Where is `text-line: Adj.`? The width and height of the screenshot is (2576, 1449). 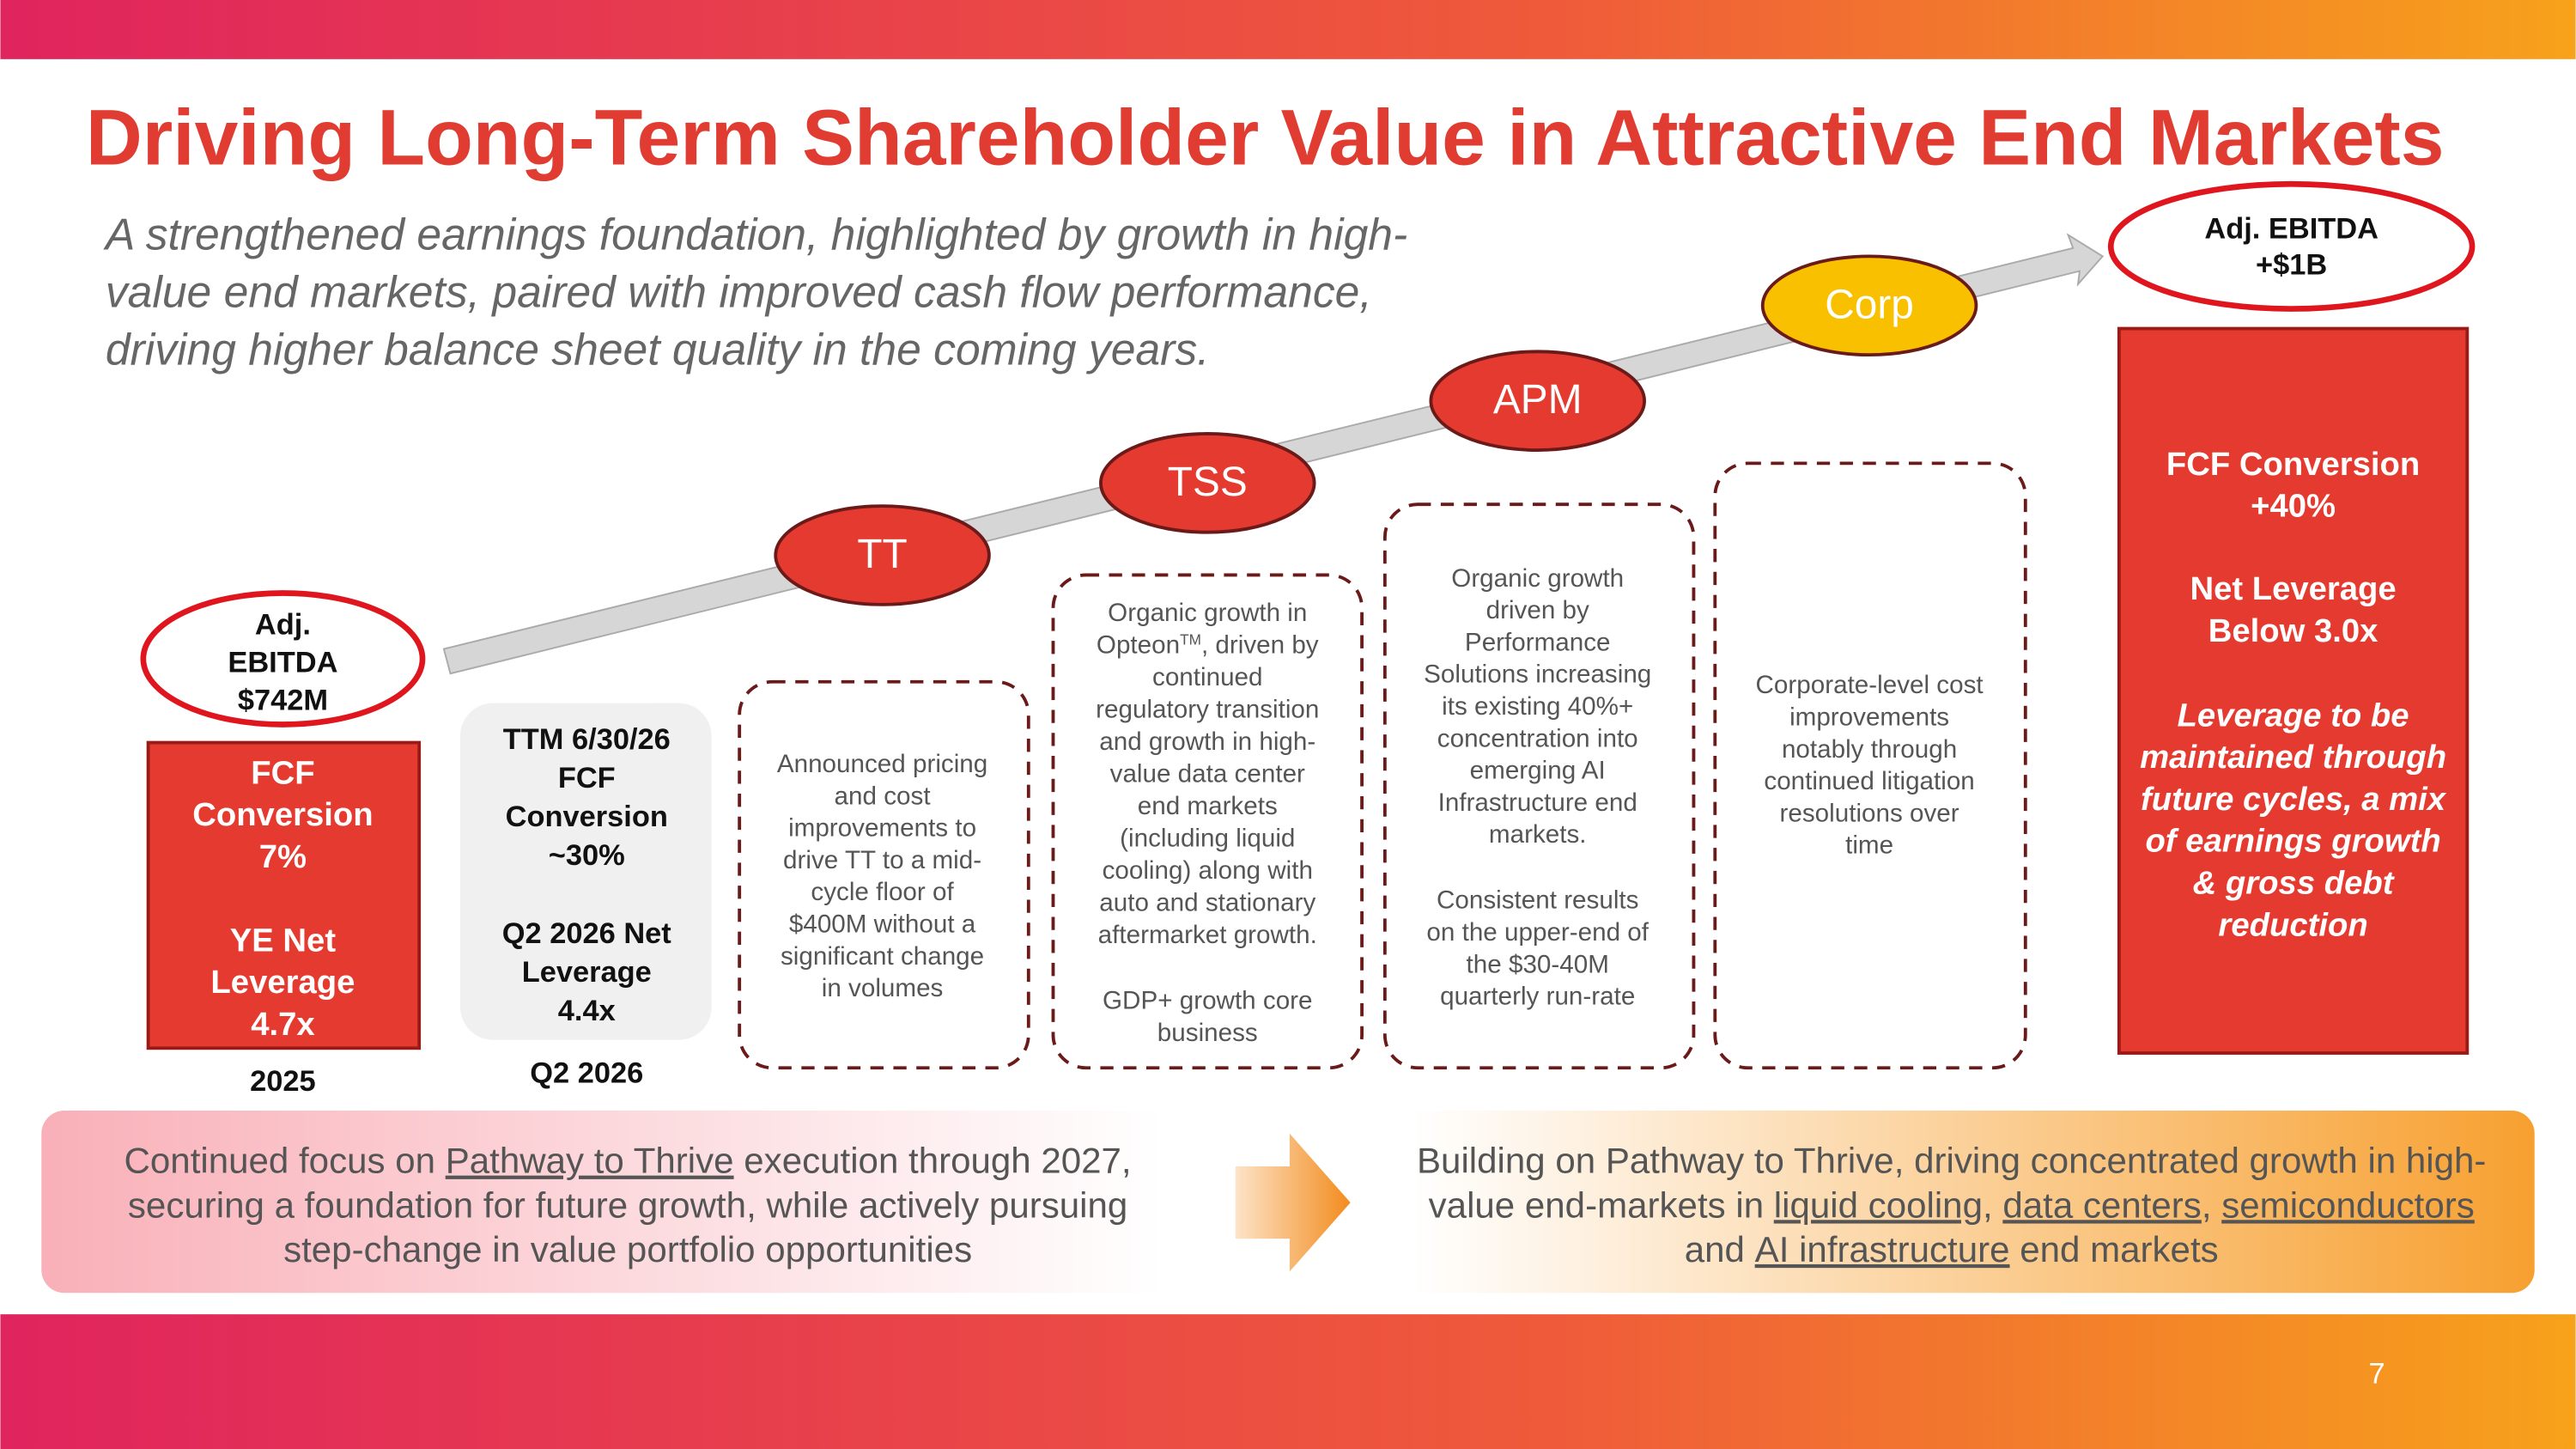 text-line: Adj. is located at coordinates (283, 624).